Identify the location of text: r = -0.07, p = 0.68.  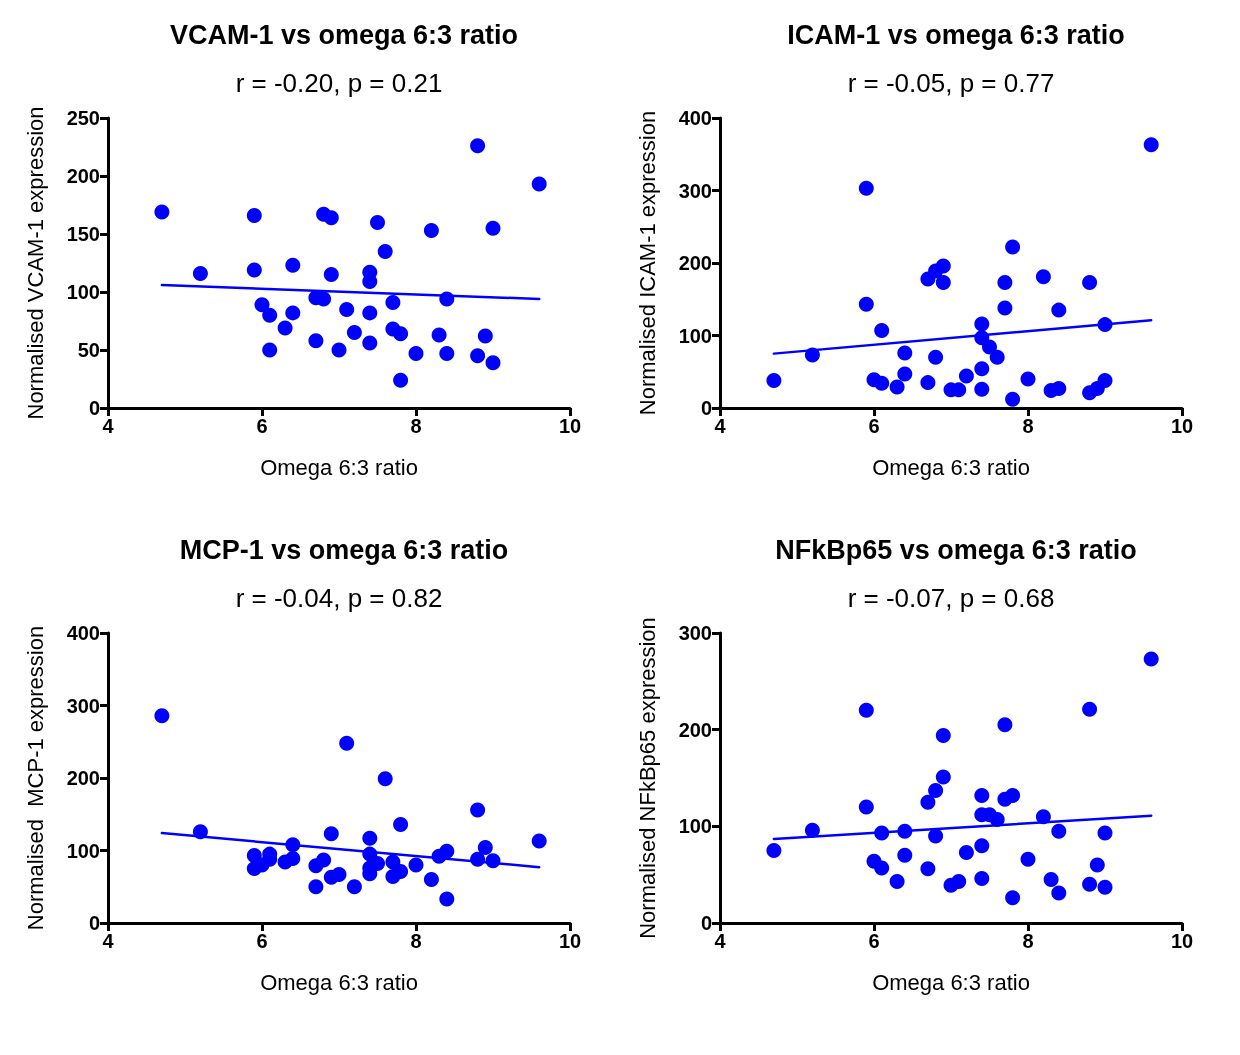
(951, 598).